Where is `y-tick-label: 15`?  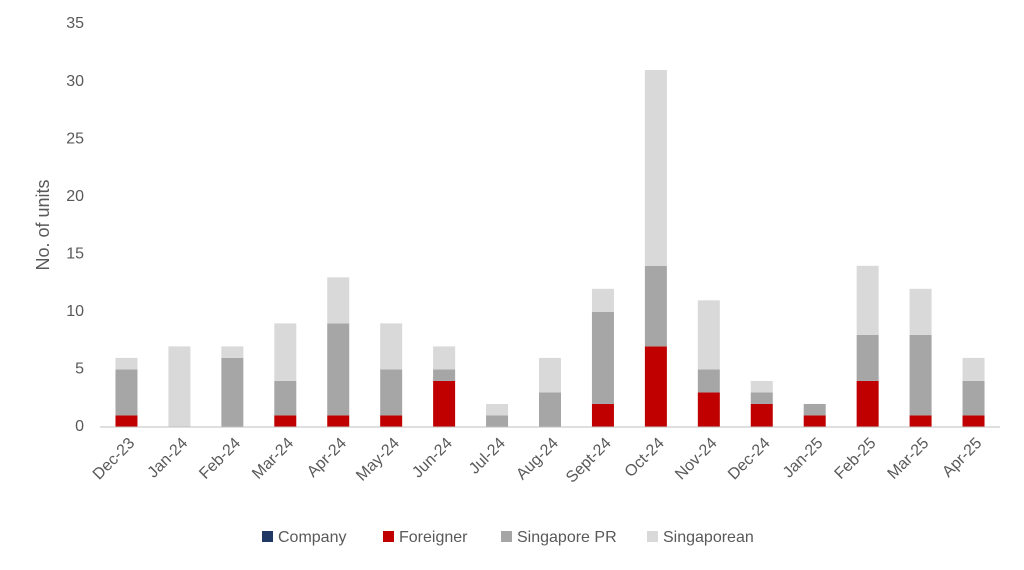
y-tick-label: 15 is located at coordinates (75, 254).